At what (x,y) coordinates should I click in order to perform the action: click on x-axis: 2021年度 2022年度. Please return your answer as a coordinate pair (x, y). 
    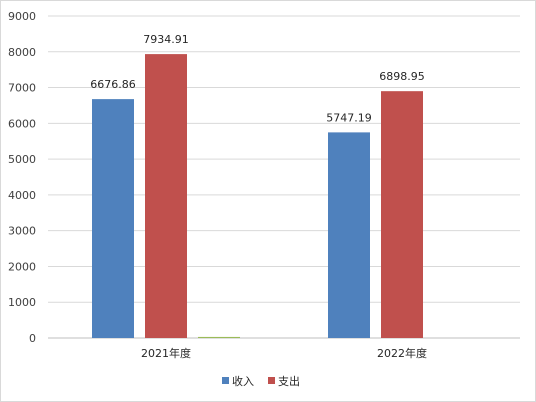
    Looking at the image, I should click on (284, 353).